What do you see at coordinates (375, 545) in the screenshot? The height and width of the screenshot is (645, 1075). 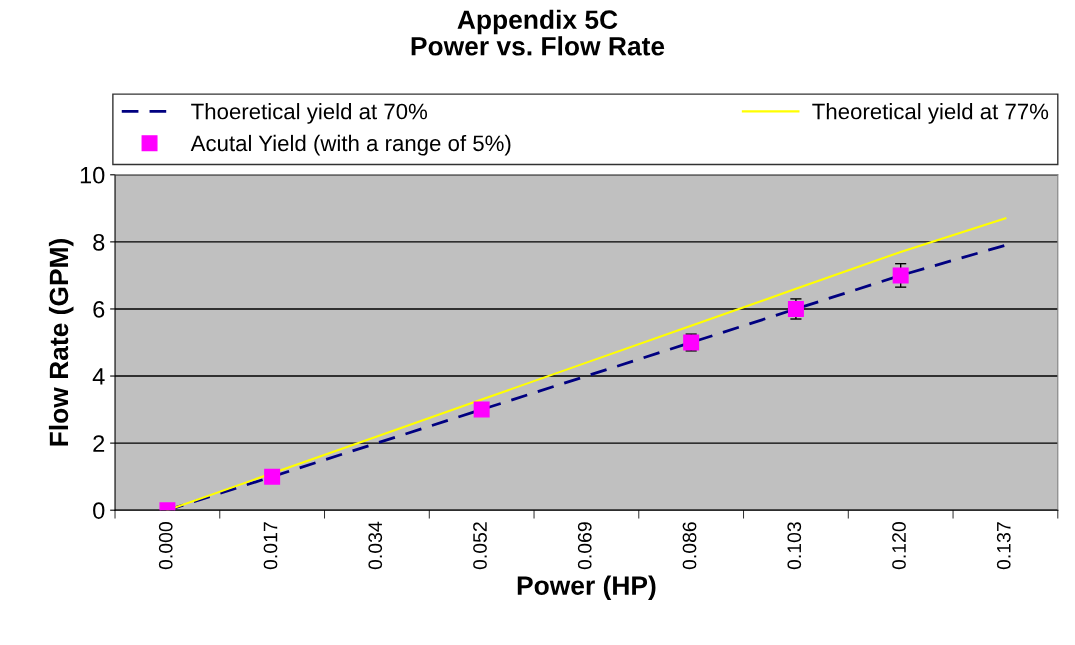 I see `x-tick-label: 0.034` at bounding box center [375, 545].